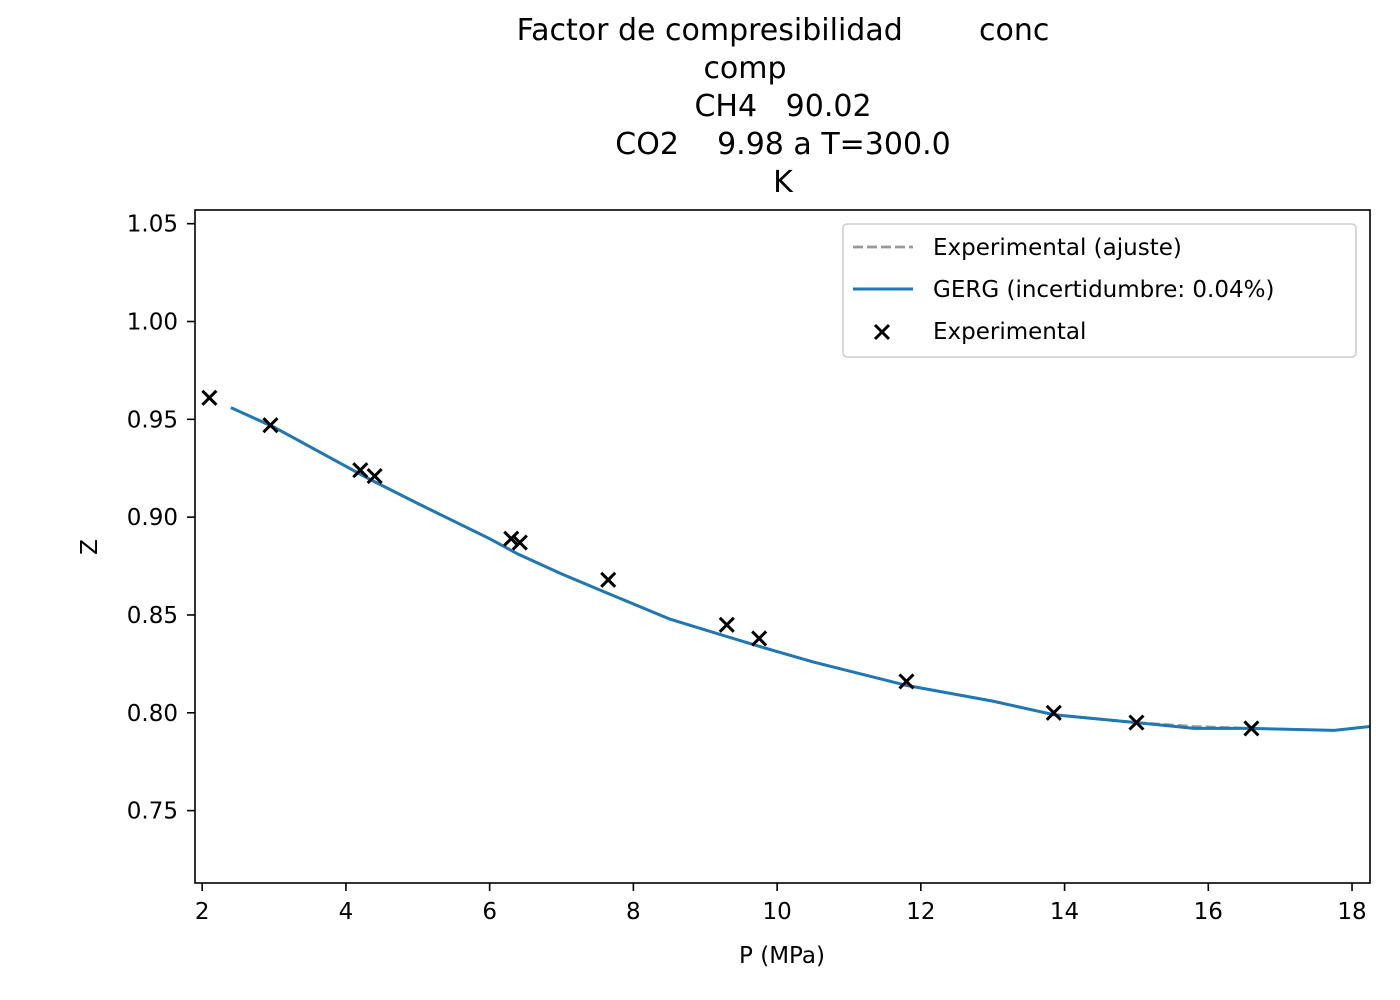  What do you see at coordinates (1103, 290) in the screenshot?
I see `legend-label-gerg: GERG (incertidumbre: 0.04%)` at bounding box center [1103, 290].